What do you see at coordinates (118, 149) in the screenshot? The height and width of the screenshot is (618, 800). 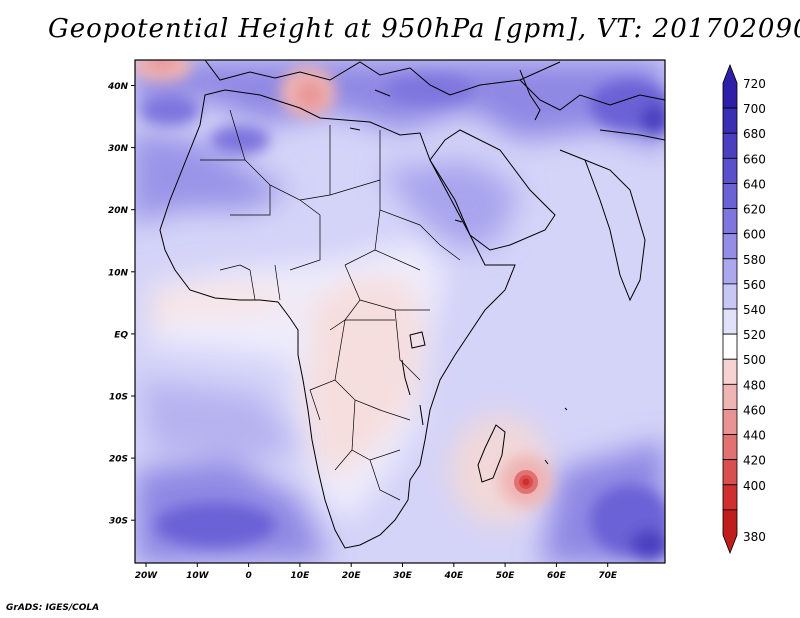 I see `lat-label: 30N` at bounding box center [118, 149].